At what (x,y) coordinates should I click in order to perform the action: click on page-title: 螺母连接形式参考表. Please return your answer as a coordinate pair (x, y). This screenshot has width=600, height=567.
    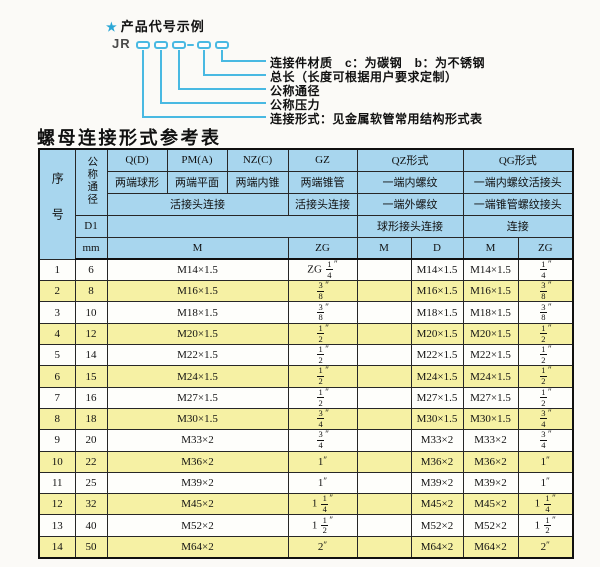
    Looking at the image, I should click on (129, 138).